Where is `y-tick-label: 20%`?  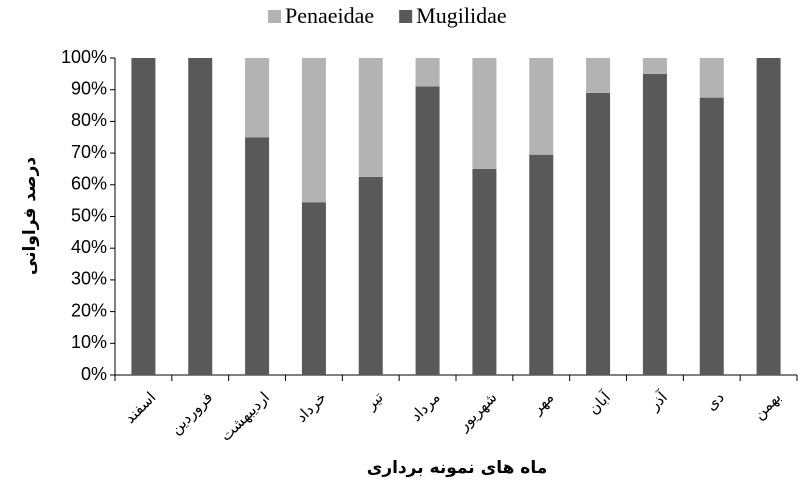
y-tick-label: 20% is located at coordinates (89, 310).